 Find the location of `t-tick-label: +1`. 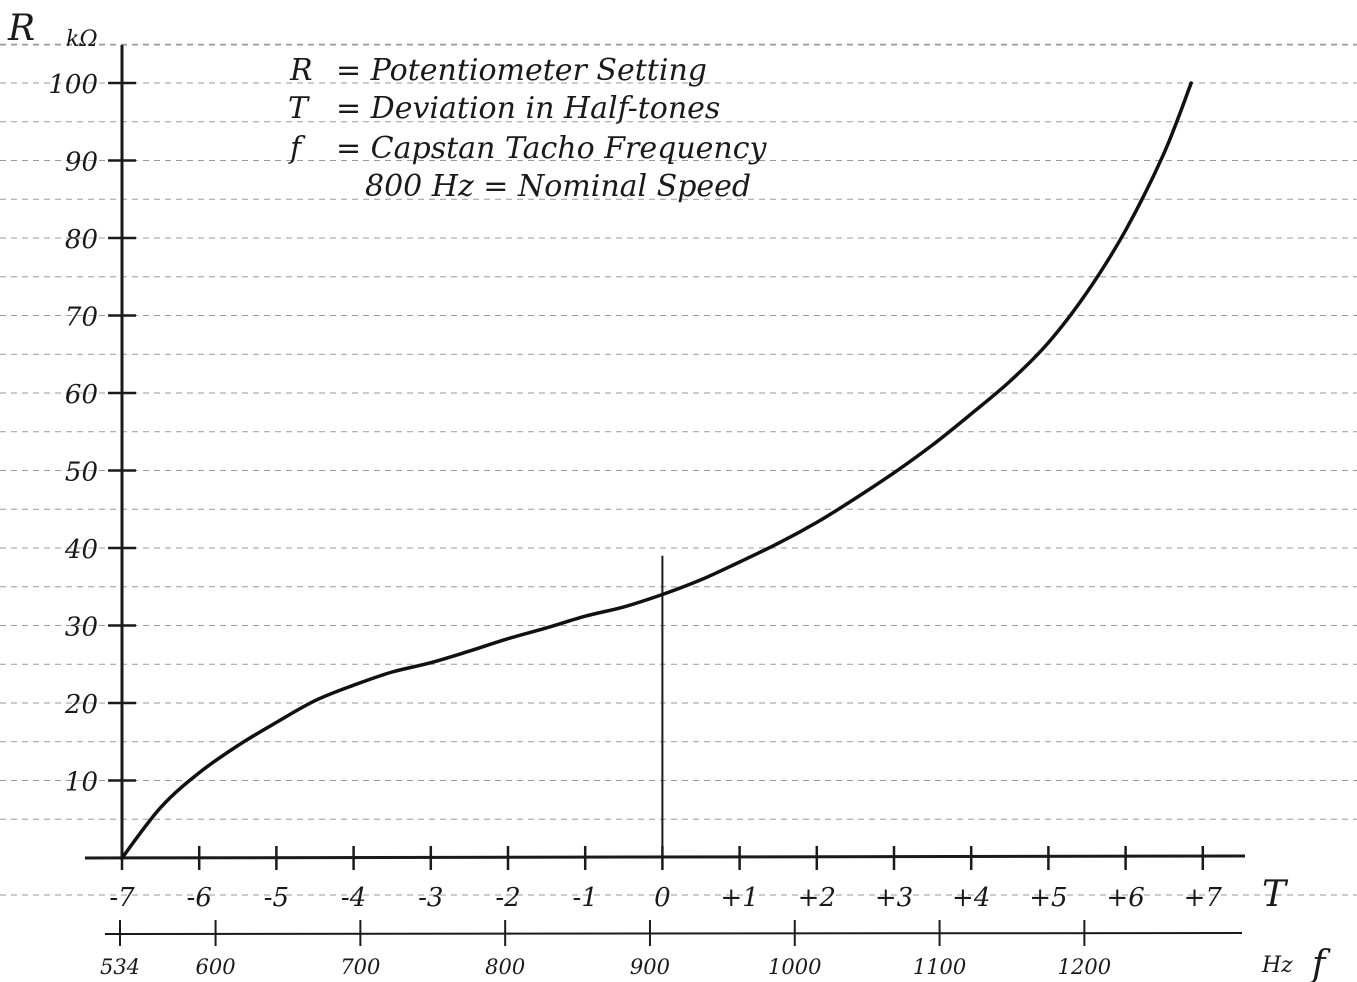

t-tick-label: +1 is located at coordinates (739, 898).